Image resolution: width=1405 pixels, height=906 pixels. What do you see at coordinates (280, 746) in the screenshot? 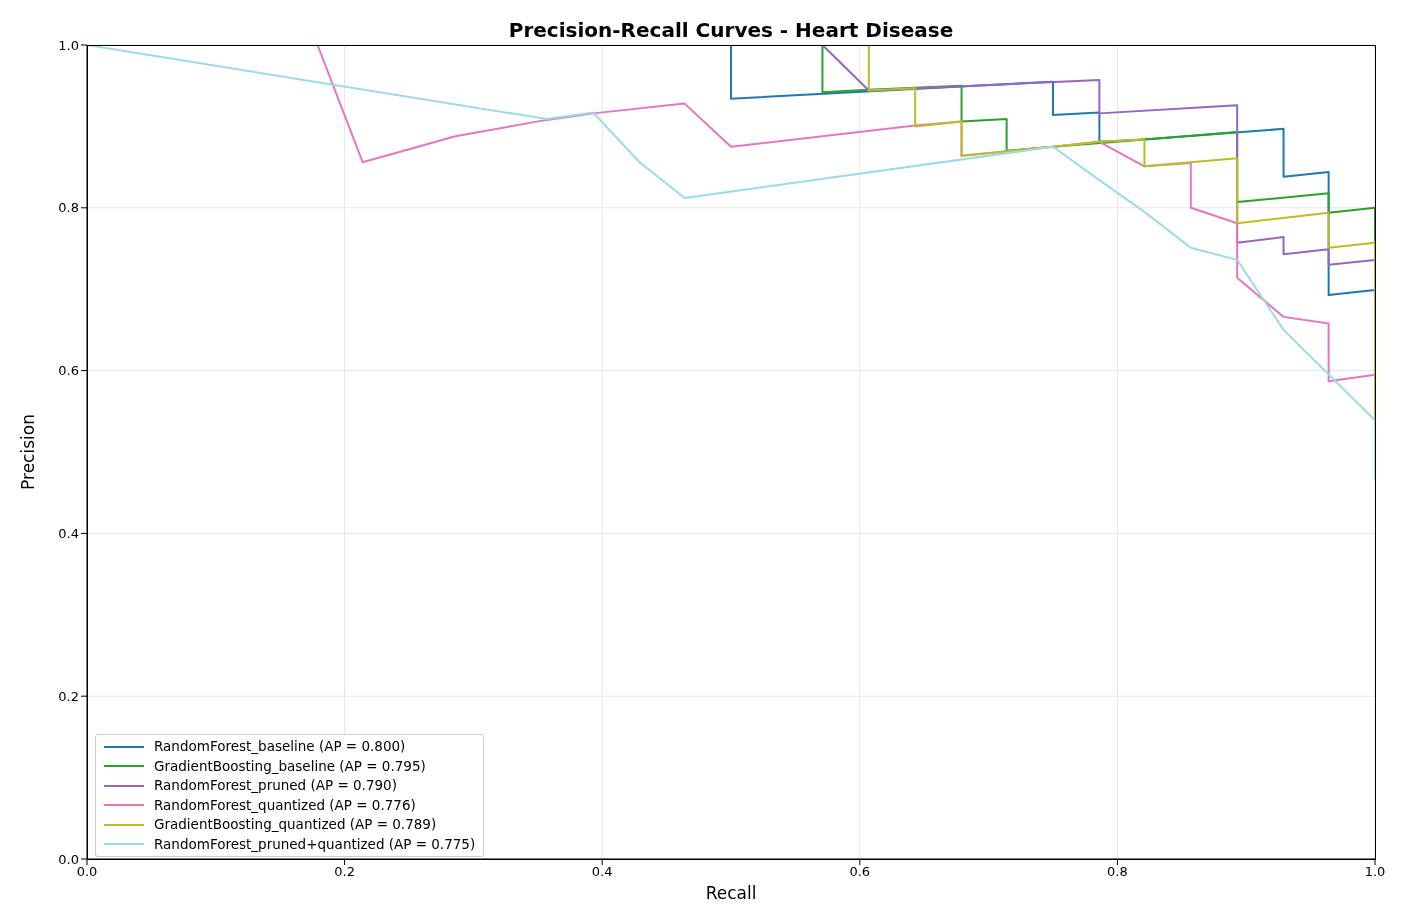
I see `legend-label: RandomForest_baseline (AP = 0.800)` at bounding box center [280, 746].